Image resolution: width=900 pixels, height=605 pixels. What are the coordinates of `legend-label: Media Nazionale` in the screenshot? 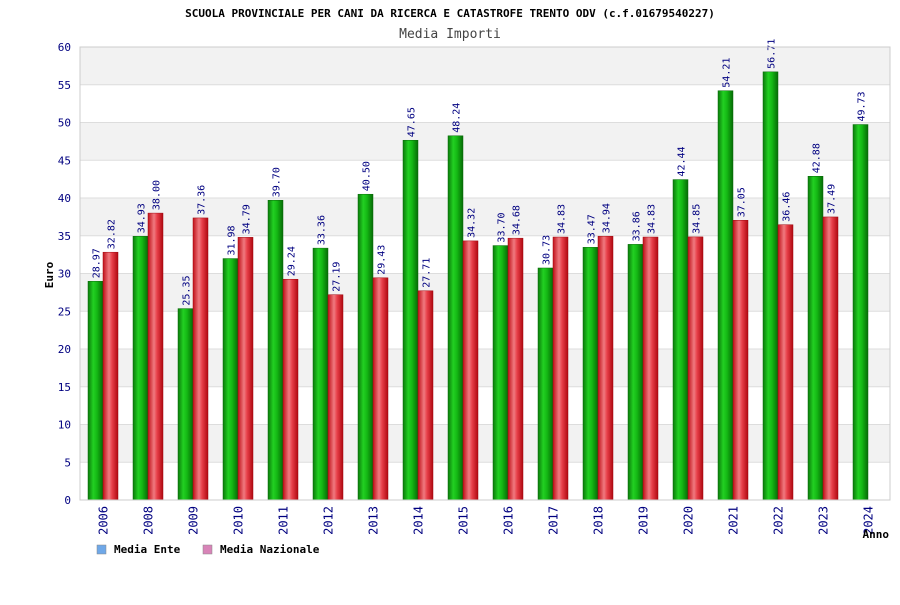 It's located at (270, 549).